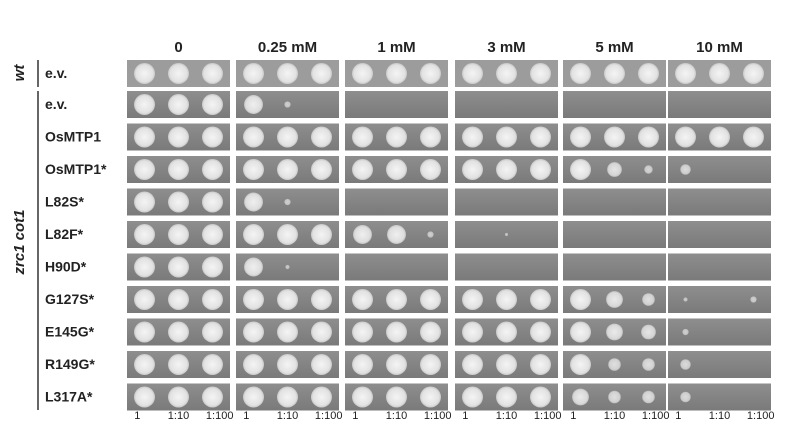 The width and height of the screenshot is (800, 435). What do you see at coordinates (178, 47) in the screenshot?
I see `concentration-header: 0` at bounding box center [178, 47].